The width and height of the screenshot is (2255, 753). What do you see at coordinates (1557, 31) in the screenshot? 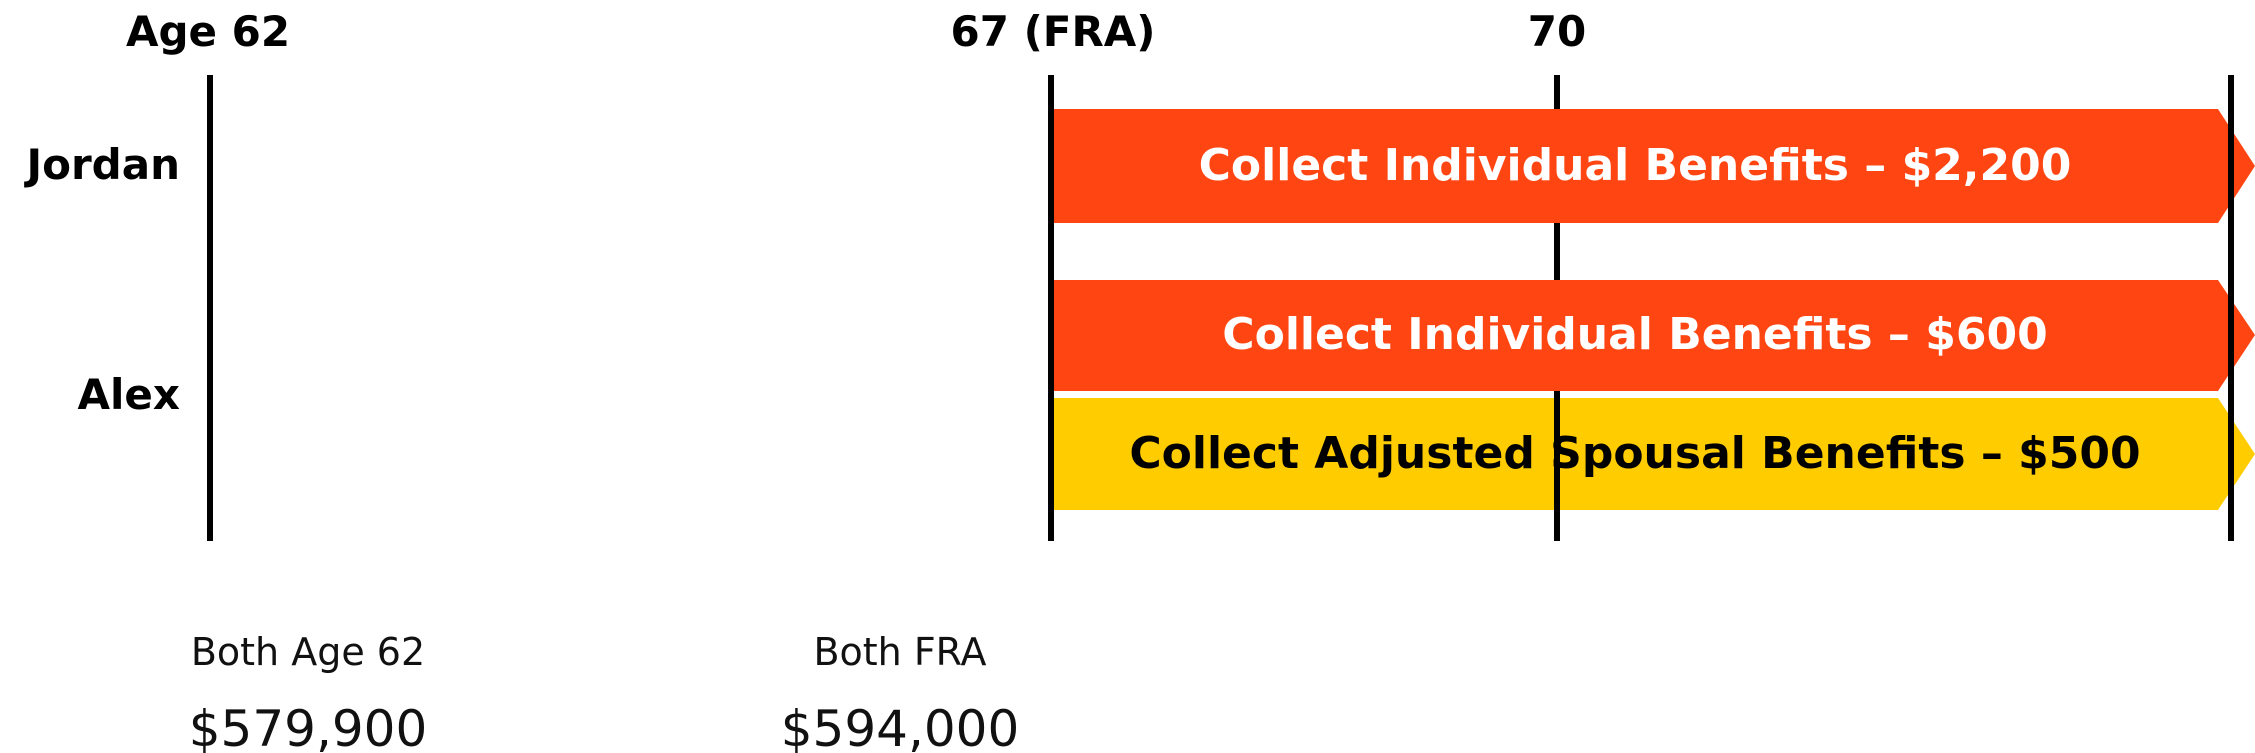
I see `marker-label: 70` at bounding box center [1557, 31].